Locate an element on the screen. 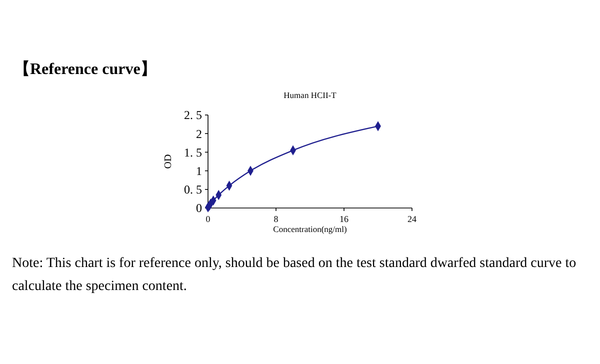 The height and width of the screenshot is (364, 600). text: 【Reference curve】 is located at coordinates (85, 69).